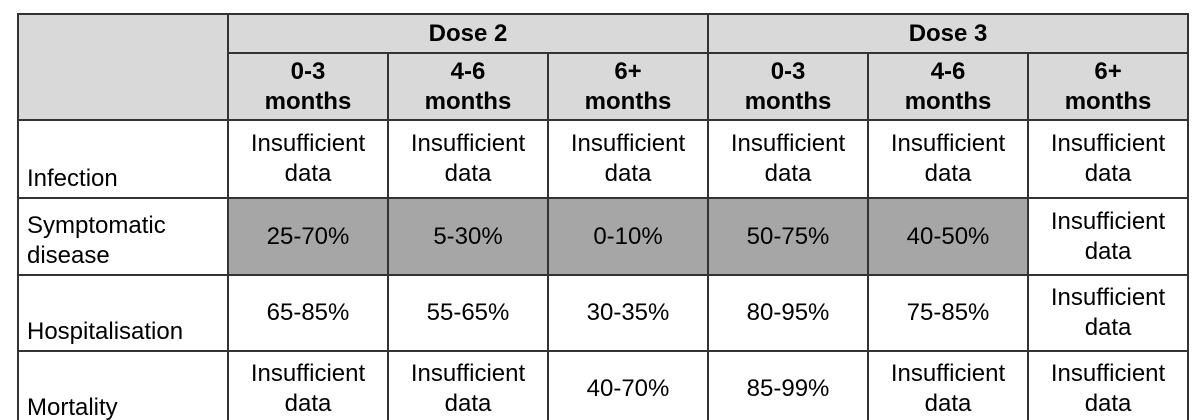 The height and width of the screenshot is (420, 1200). Describe the element at coordinates (1108, 159) in the screenshot. I see `cell-infection-dose3-6plus: Insufficient data` at that location.